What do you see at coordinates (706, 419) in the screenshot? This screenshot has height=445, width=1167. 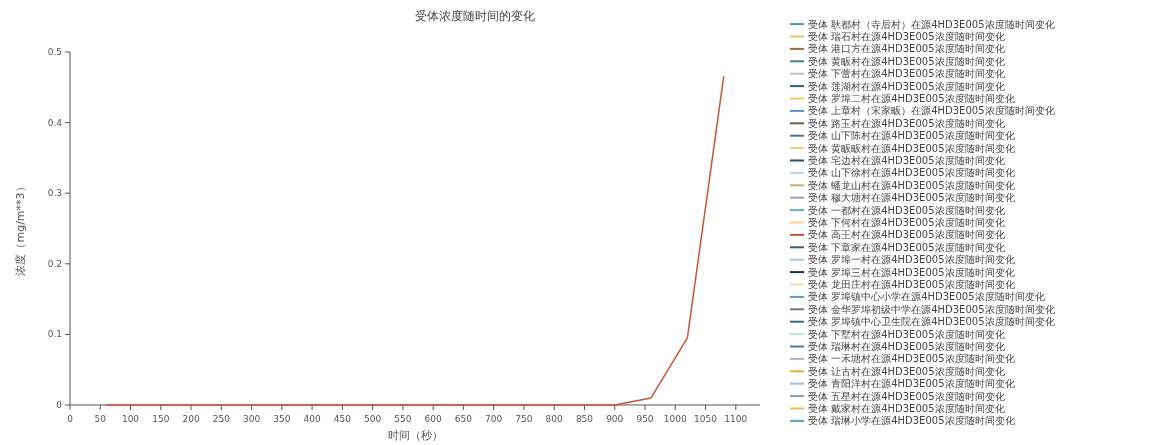 I see `x-tick-label: 1050` at bounding box center [706, 419].